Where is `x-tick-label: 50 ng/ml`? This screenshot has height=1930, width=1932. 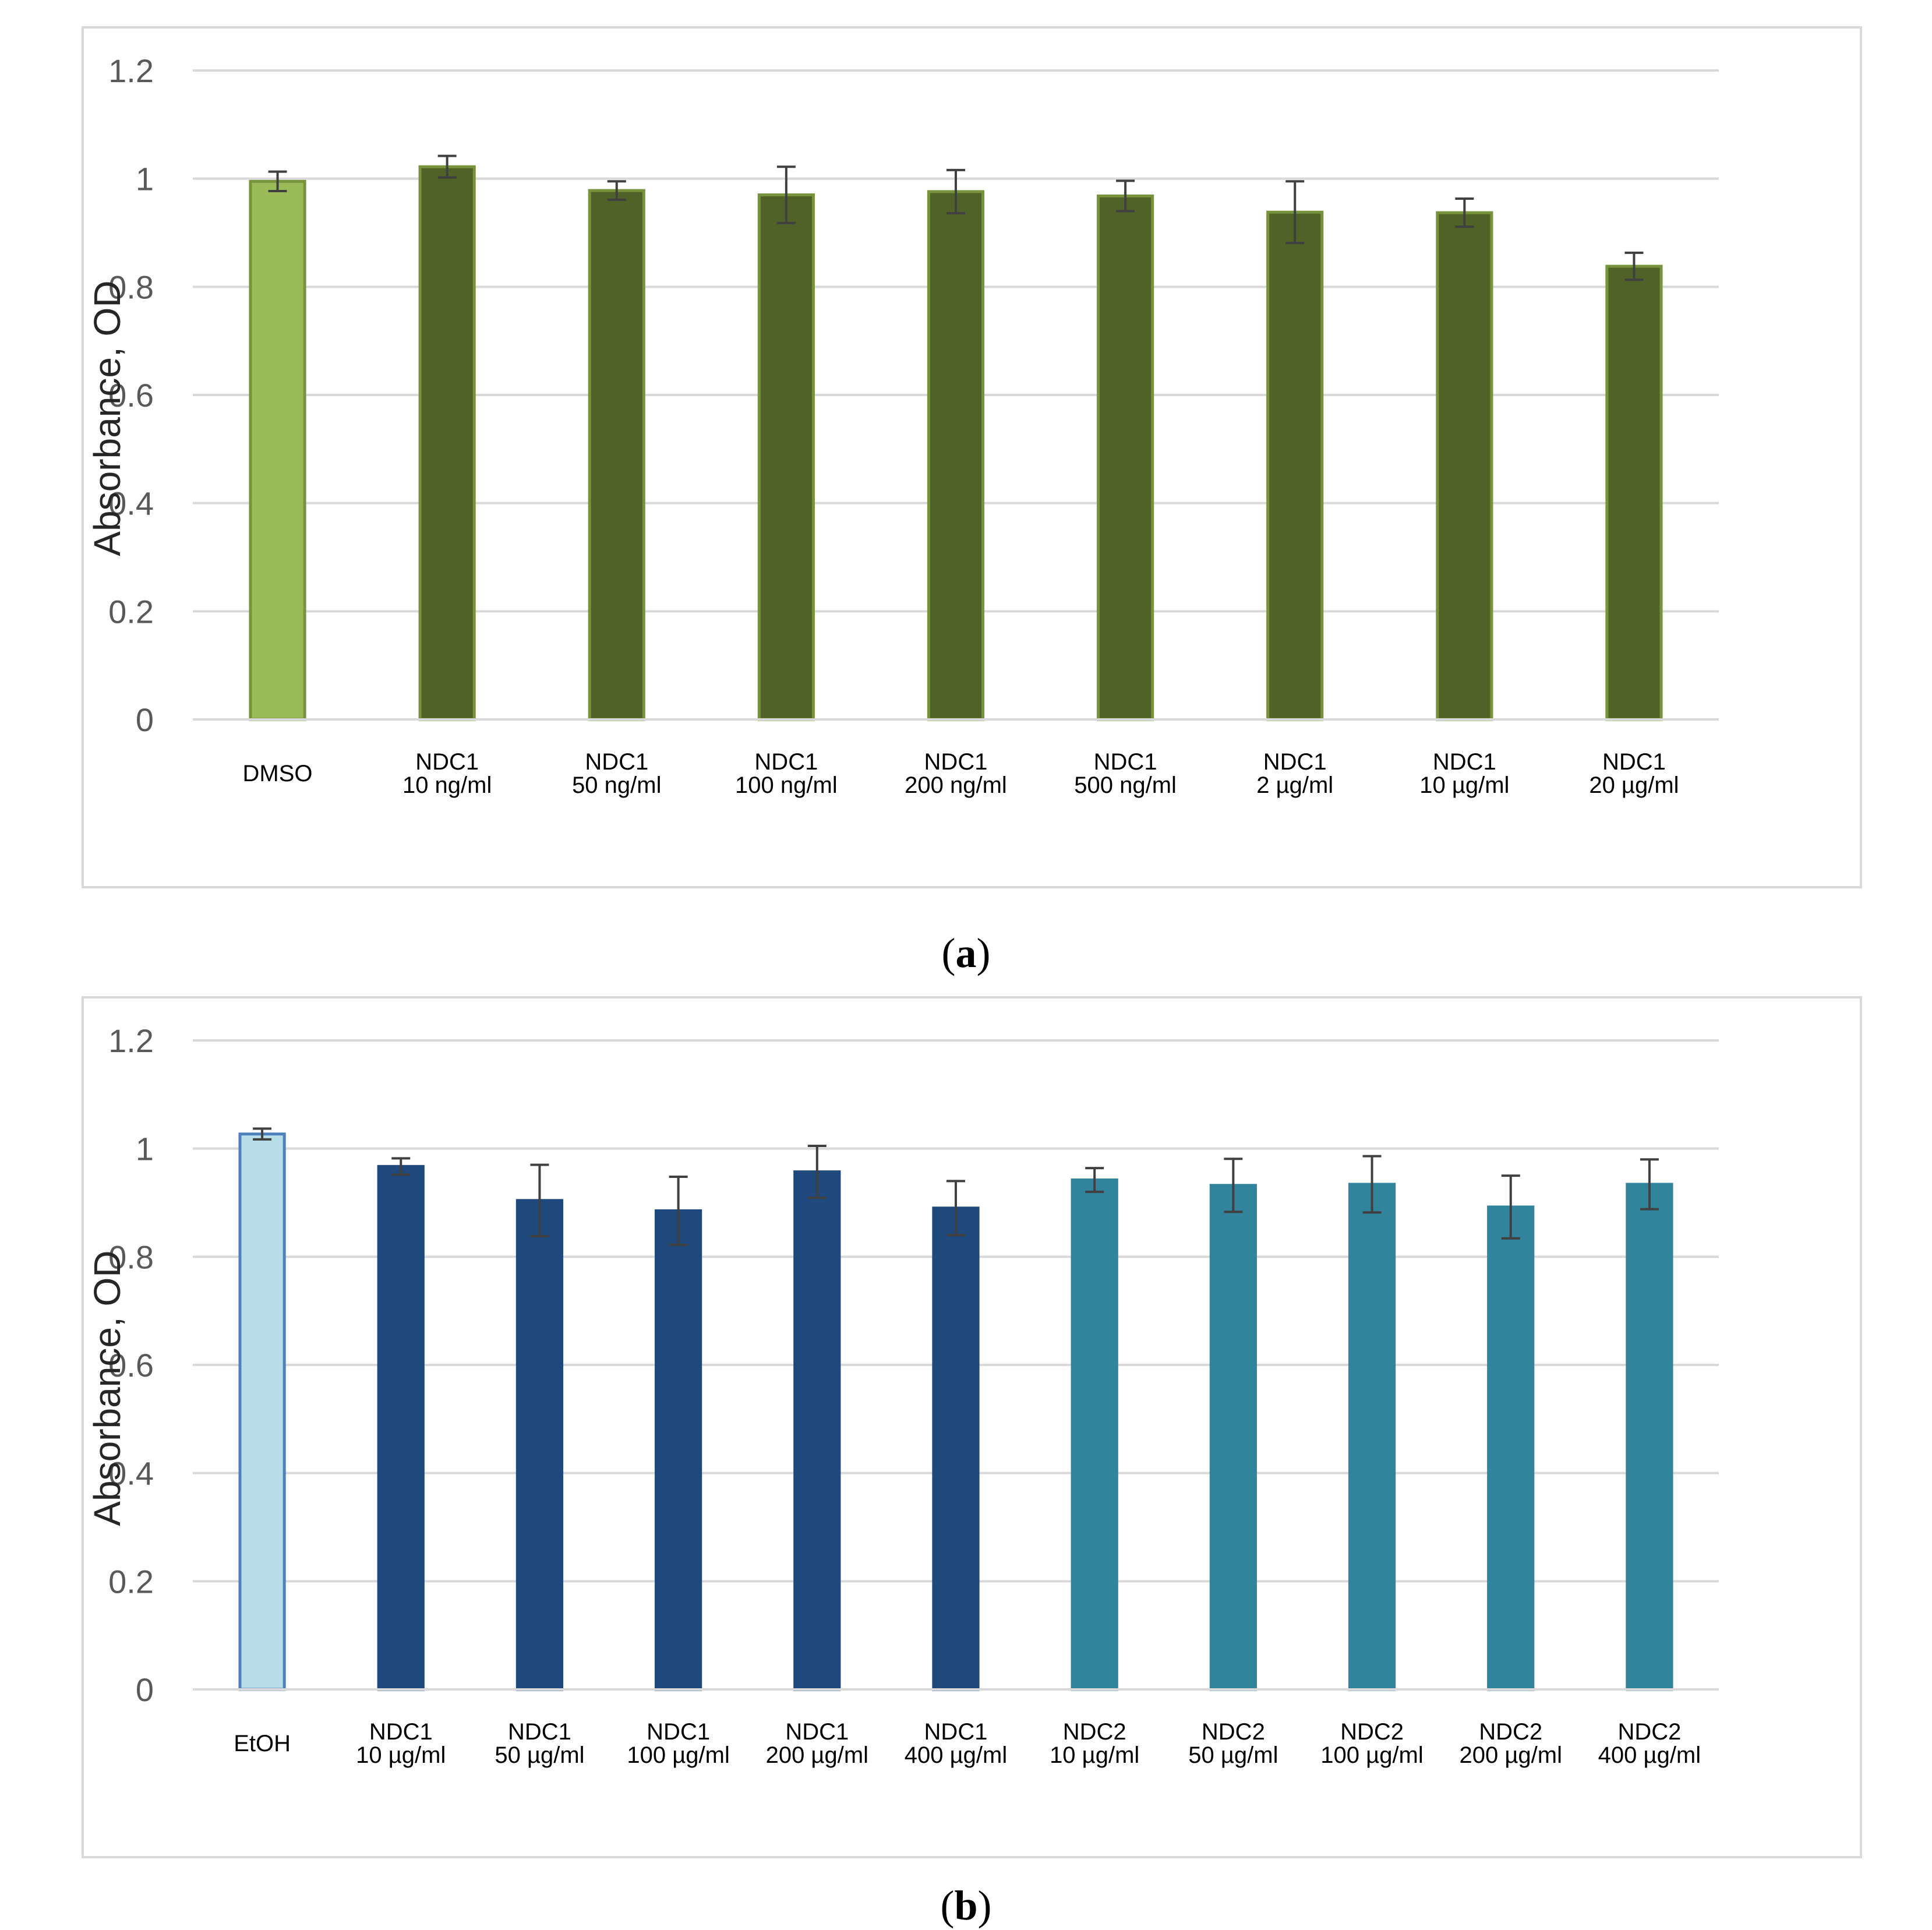
x-tick-label: 50 ng/ml is located at coordinates (616, 785).